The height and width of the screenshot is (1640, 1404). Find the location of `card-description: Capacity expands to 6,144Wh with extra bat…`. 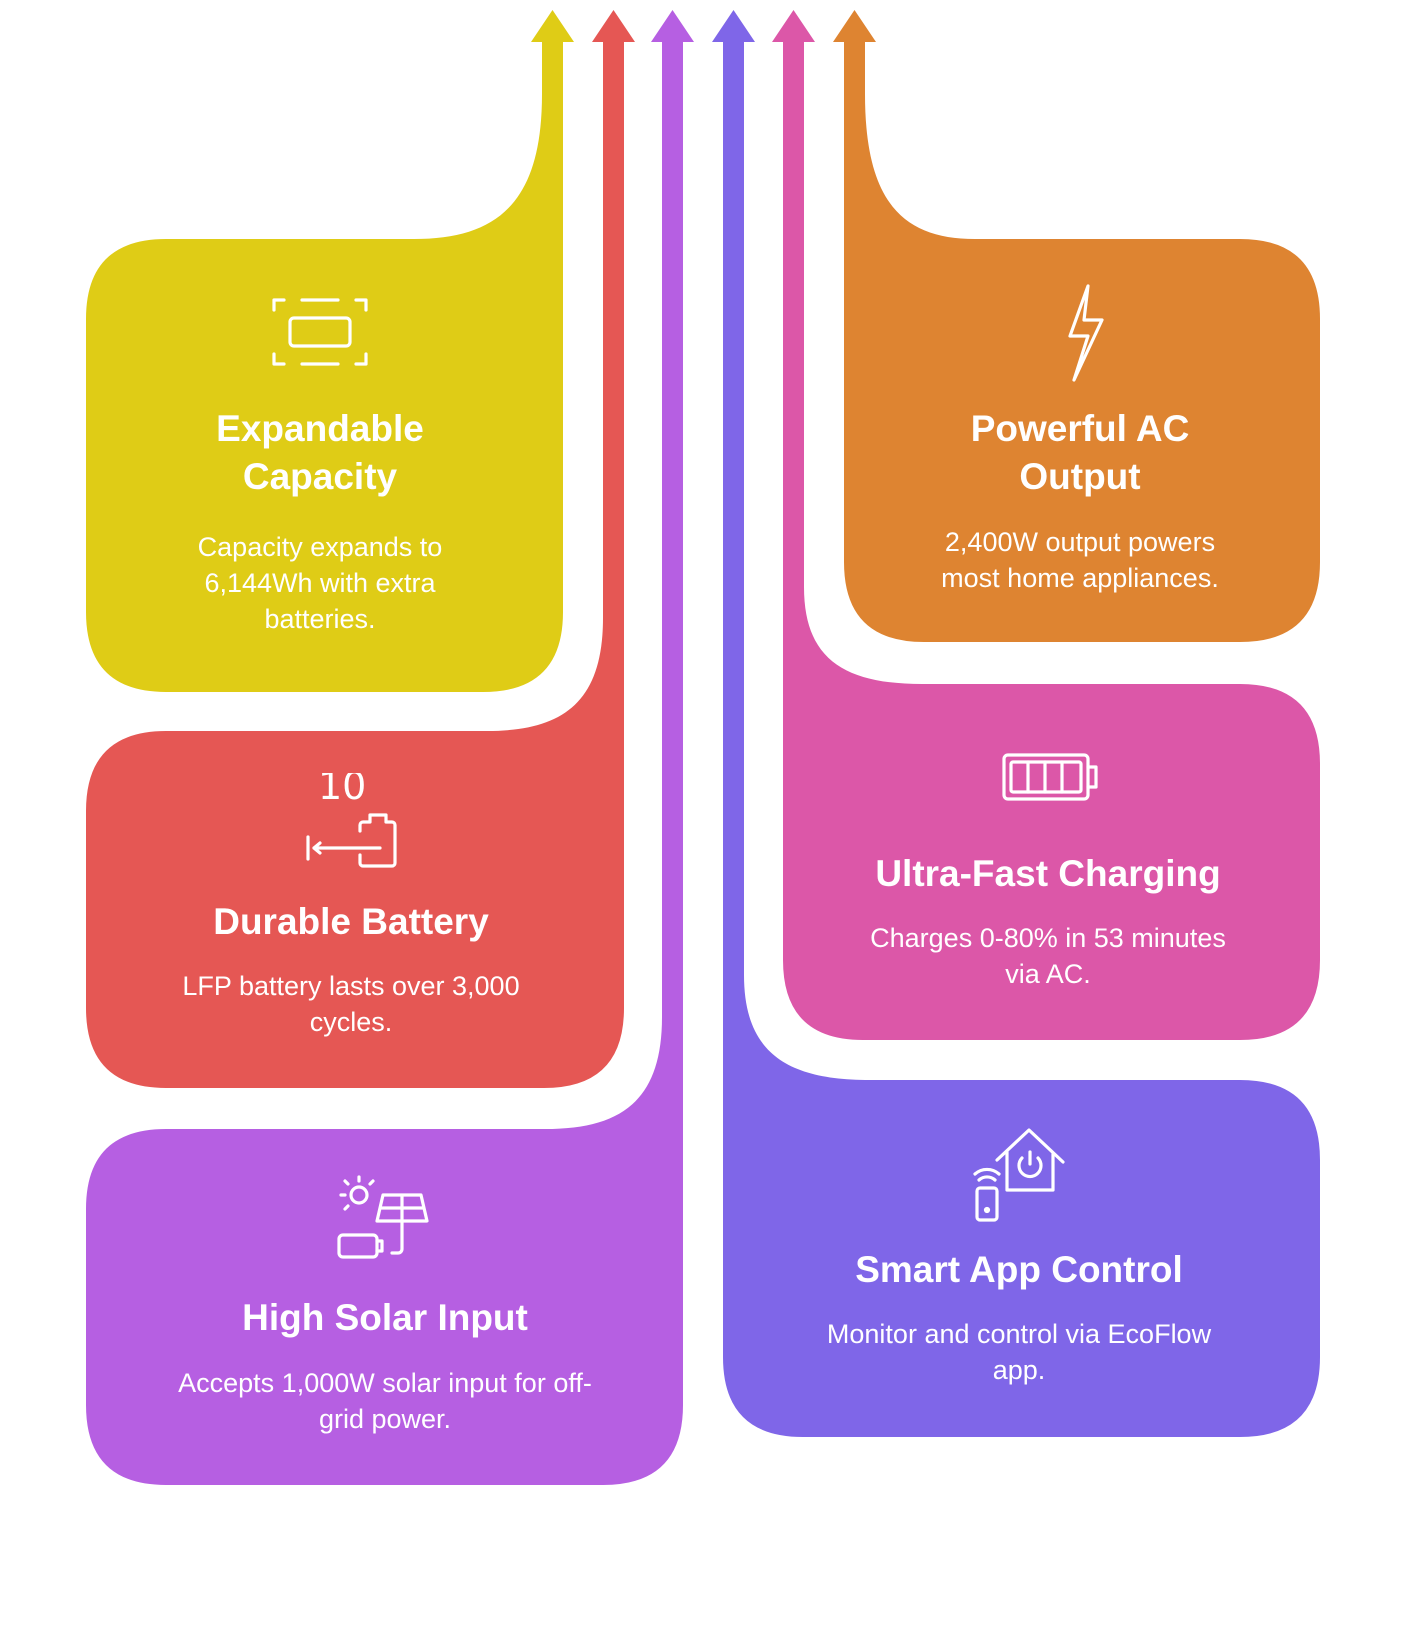

card-description: Capacity expands to 6,144Wh with extra bat… is located at coordinates (320, 583).